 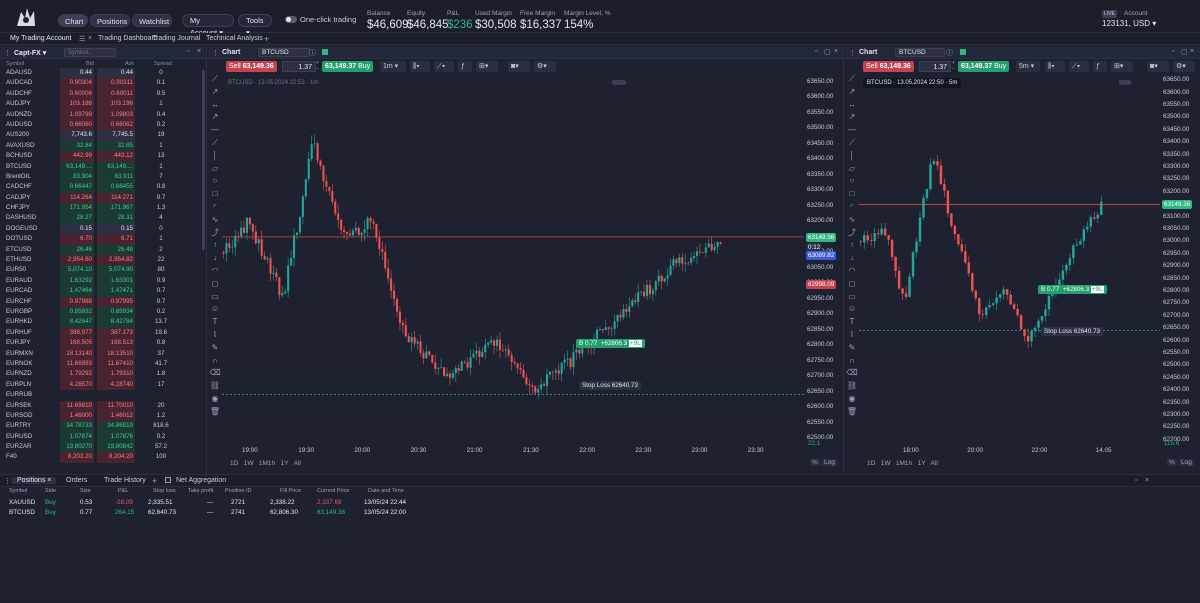 I want to click on watchlist-bid: 0.60006, so click(x=77, y=94).